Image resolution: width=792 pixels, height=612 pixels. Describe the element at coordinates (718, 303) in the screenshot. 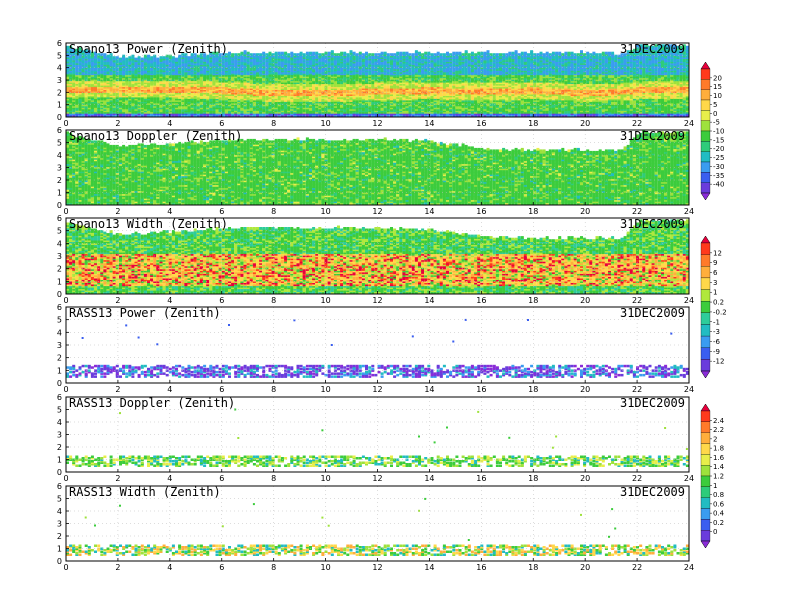

I see `colorbar-label: 0.2` at that location.